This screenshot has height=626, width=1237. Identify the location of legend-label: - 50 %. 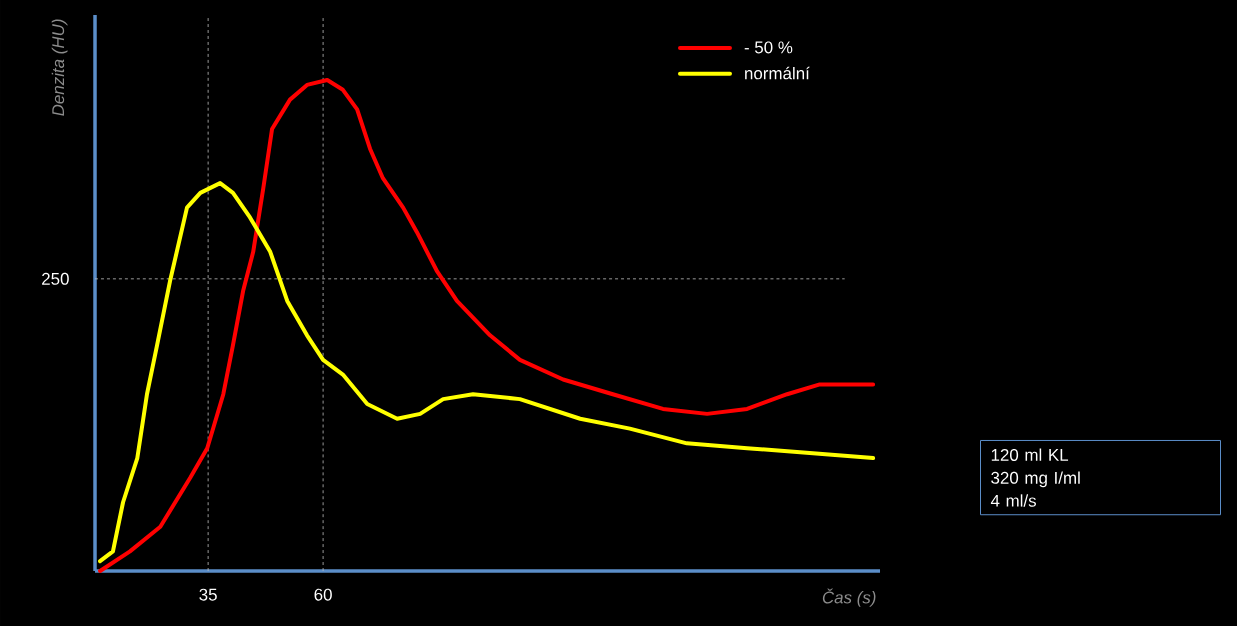
(768, 47).